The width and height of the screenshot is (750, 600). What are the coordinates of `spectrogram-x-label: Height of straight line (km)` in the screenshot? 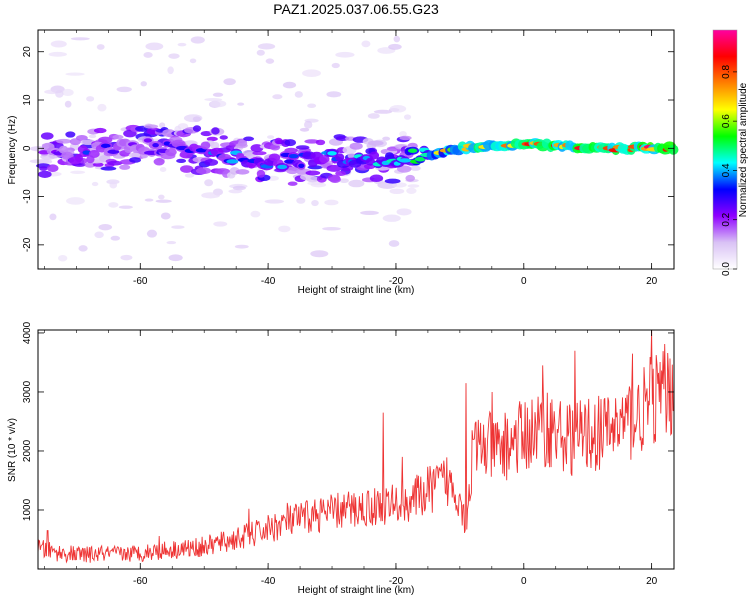 It's located at (356, 290).